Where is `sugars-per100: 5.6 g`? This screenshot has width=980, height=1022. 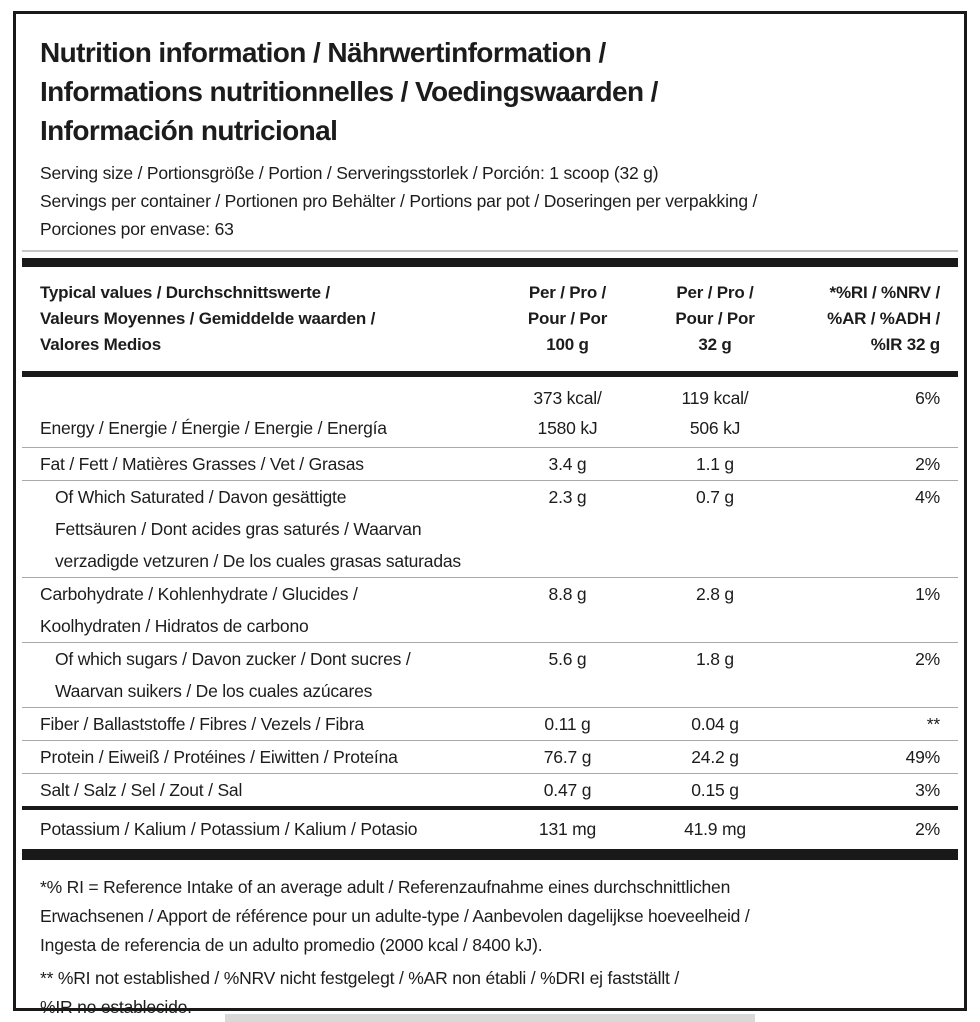 sugars-per100: 5.6 g is located at coordinates (567, 659).